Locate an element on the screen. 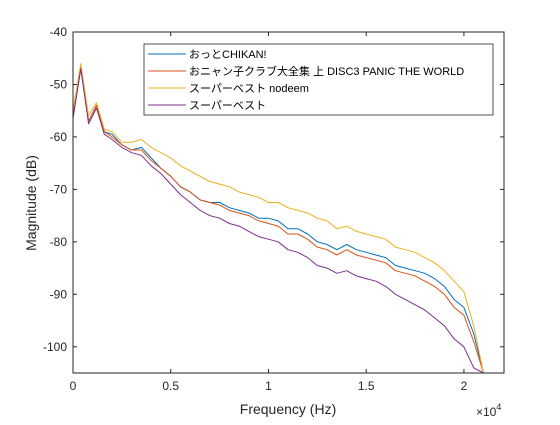 This screenshot has height=425, width=560. y-axis-label: Magnitude (dB) is located at coordinates (31, 203).